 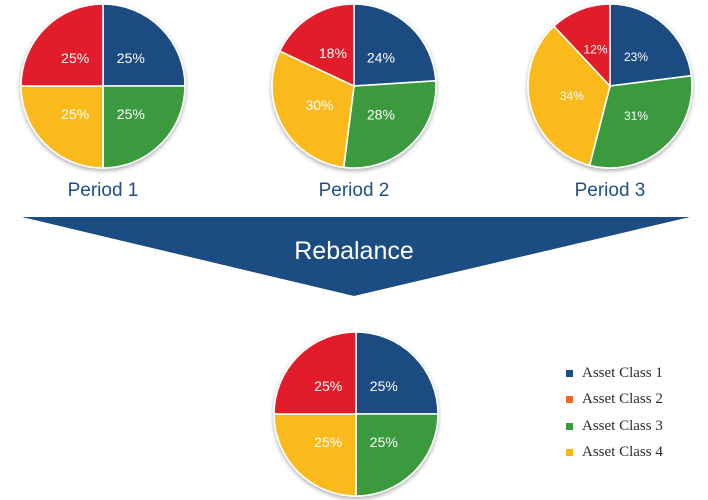 I want to click on pie-1-label-asset-class-3: 25%, so click(x=131, y=114).